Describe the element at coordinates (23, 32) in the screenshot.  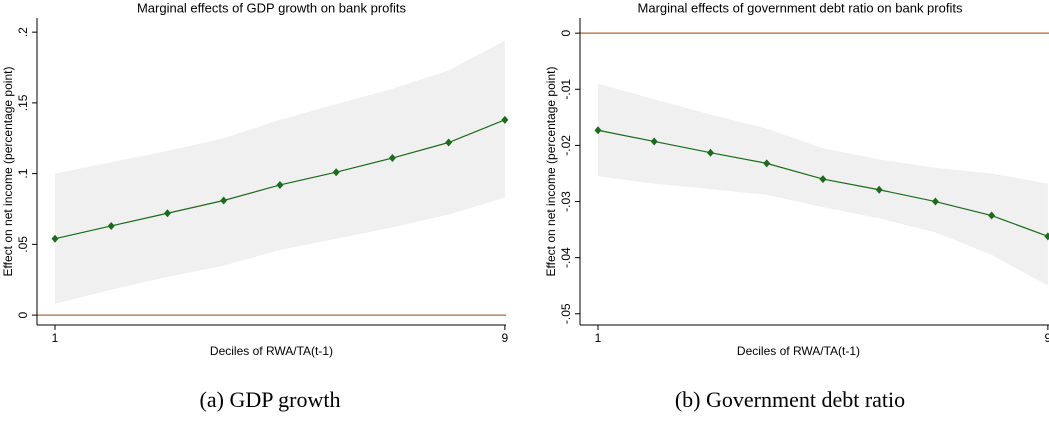
I see `y-tick-label: .2` at that location.